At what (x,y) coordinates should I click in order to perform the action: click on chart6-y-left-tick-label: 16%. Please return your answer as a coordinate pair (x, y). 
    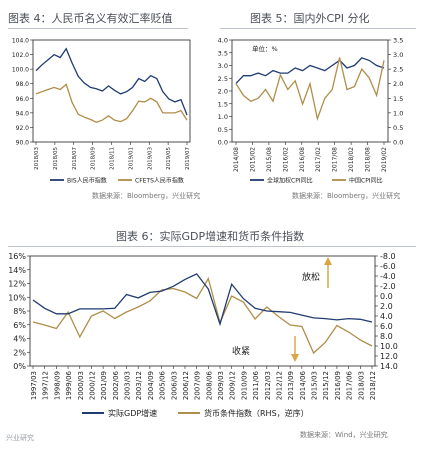
    Looking at the image, I should click on (17, 256).